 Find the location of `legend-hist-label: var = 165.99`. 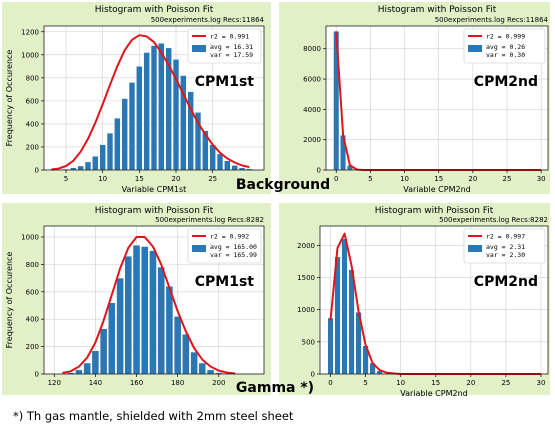

legend-hist-label: var = 165.99 is located at coordinates (233, 255).